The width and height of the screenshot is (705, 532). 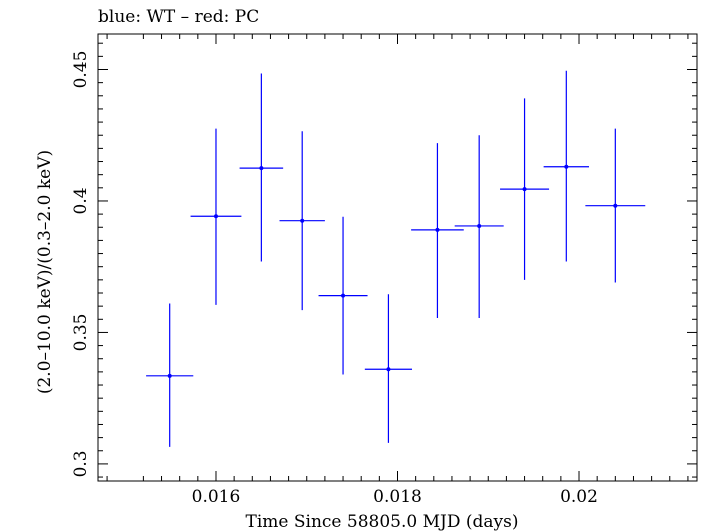 What do you see at coordinates (178, 17) in the screenshot?
I see `chart-title: blue: WT – red: PC` at bounding box center [178, 17].